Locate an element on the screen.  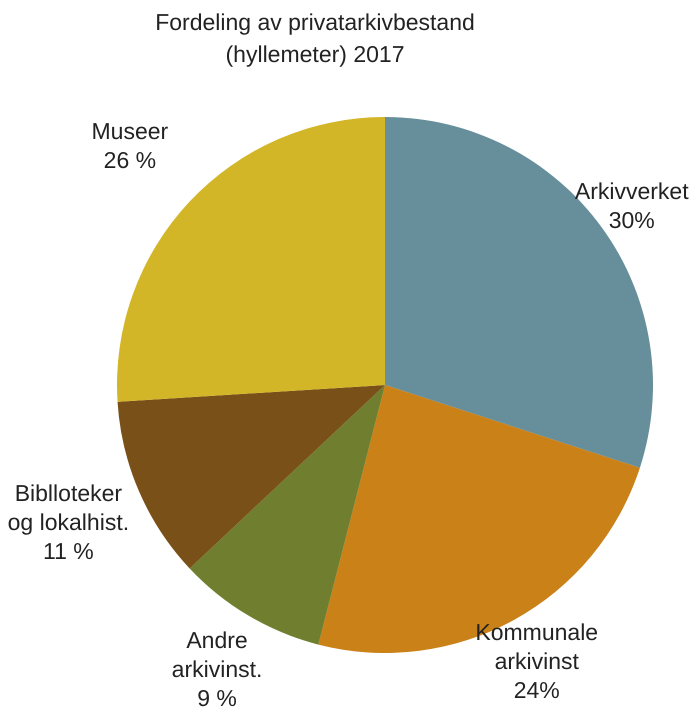
slice-label: Kommunale arkivinst is located at coordinates (536, 646).